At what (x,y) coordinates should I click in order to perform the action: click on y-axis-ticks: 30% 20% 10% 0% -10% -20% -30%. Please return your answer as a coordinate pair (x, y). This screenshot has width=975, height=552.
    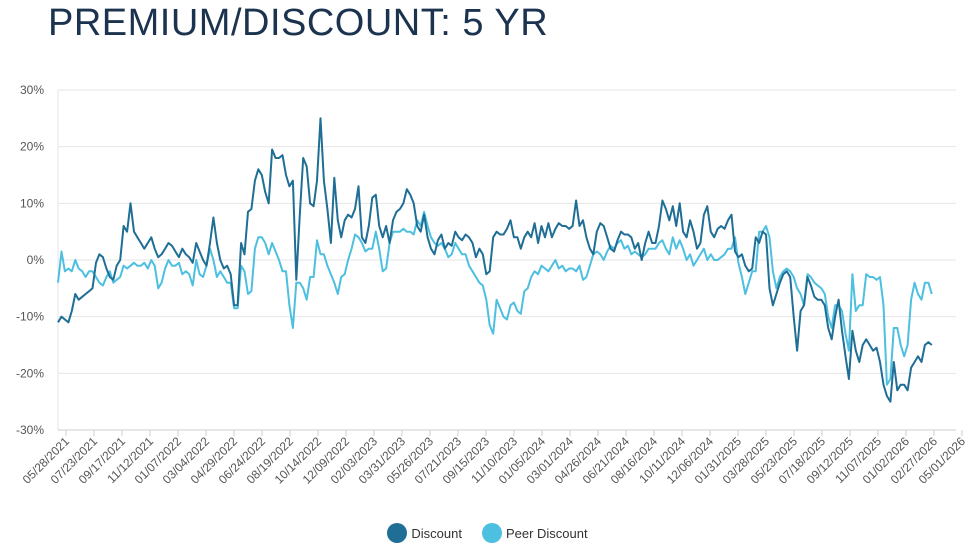
    Looking at the image, I should click on (30, 260).